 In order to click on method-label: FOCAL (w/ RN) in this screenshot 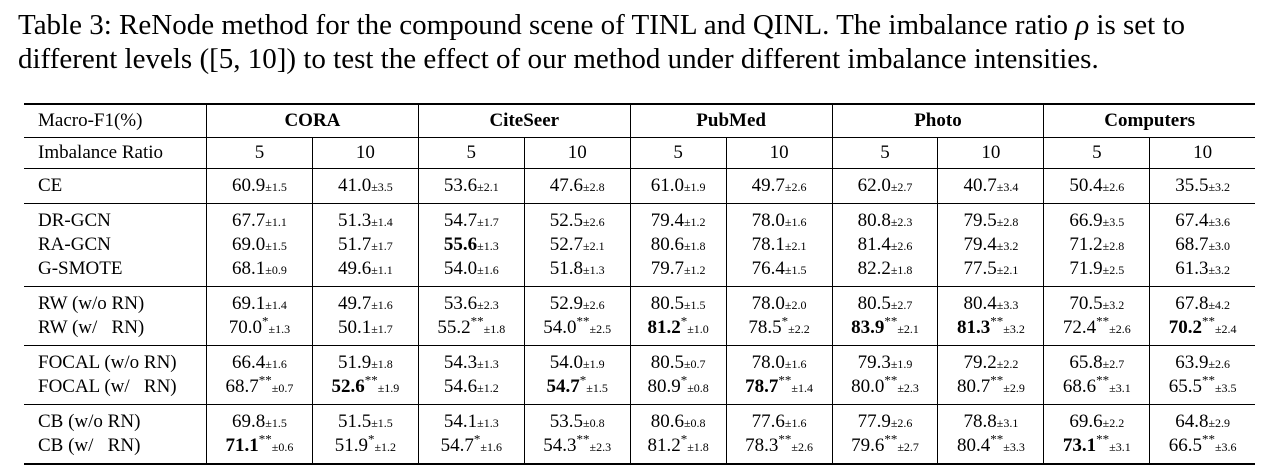, I will do `click(107, 386)`.